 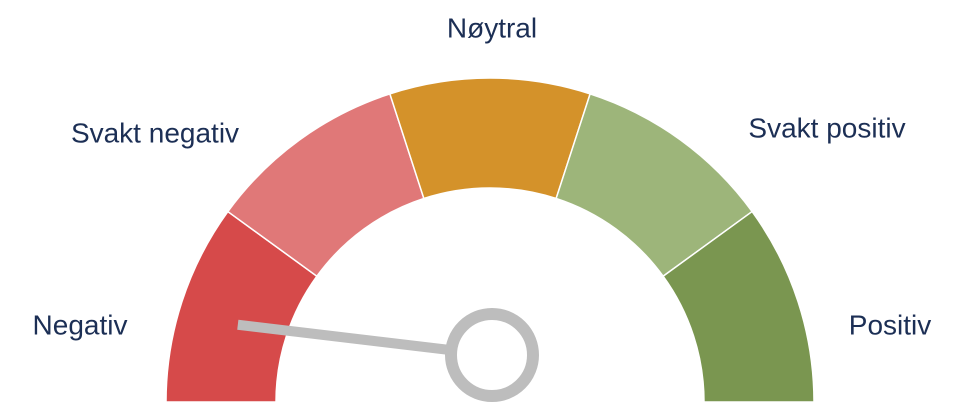 What do you see at coordinates (155, 132) in the screenshot?
I see `segment-label: Svakt negativ` at bounding box center [155, 132].